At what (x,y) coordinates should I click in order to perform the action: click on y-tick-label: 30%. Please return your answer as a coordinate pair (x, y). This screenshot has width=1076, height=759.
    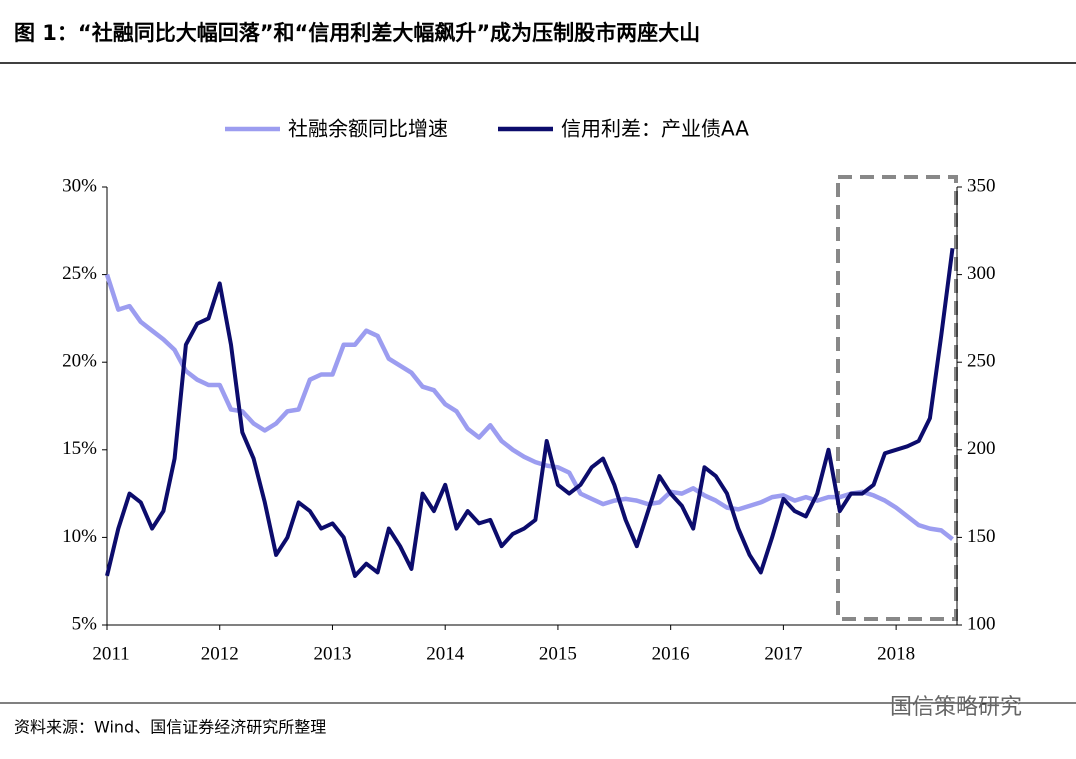
    Looking at the image, I should click on (79, 185).